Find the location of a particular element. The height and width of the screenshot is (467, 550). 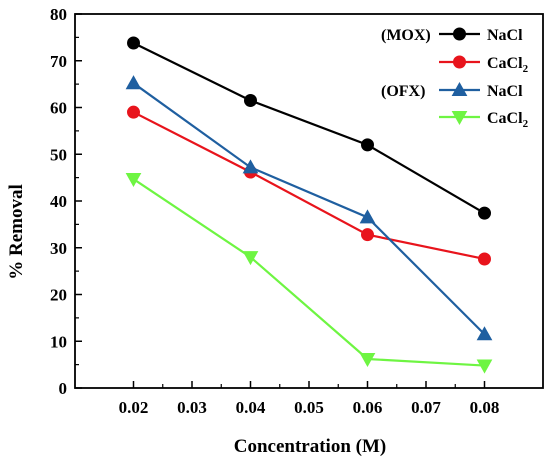

y-tick-label: 50 is located at coordinates (58, 154).